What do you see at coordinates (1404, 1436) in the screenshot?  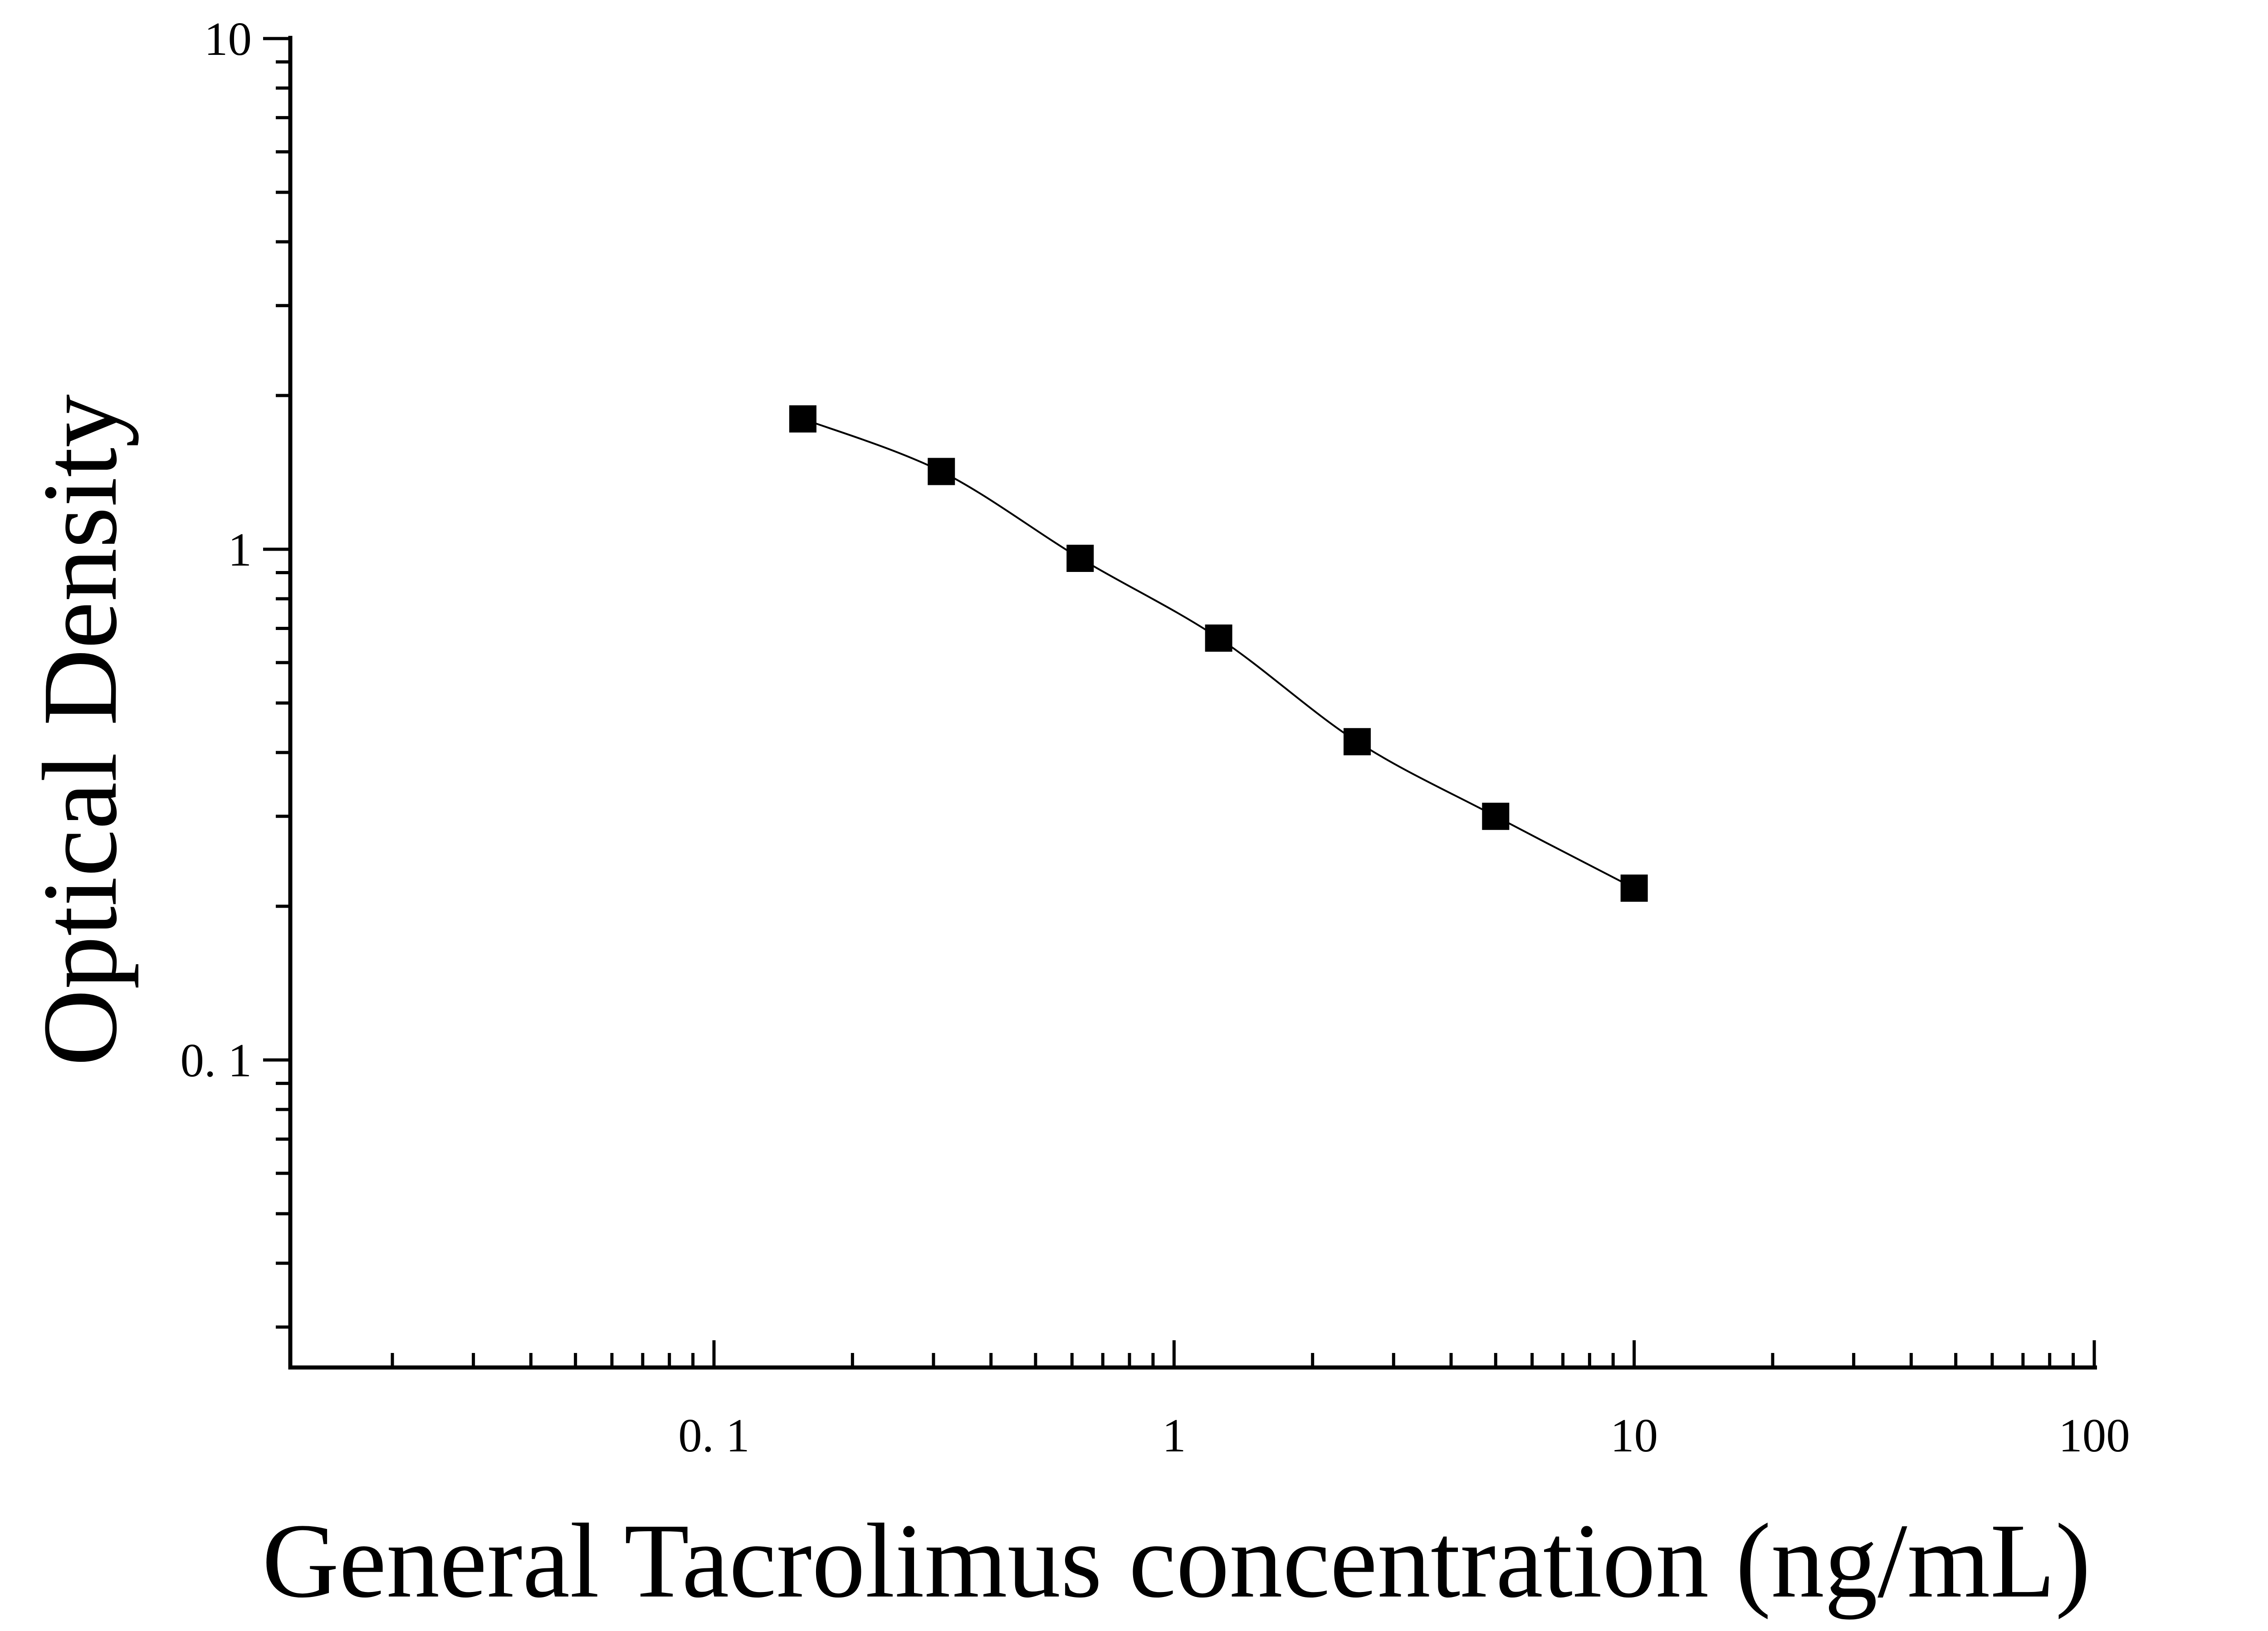 I see `x-axis-tick-labels: 0. 1 1 10 100` at bounding box center [1404, 1436].